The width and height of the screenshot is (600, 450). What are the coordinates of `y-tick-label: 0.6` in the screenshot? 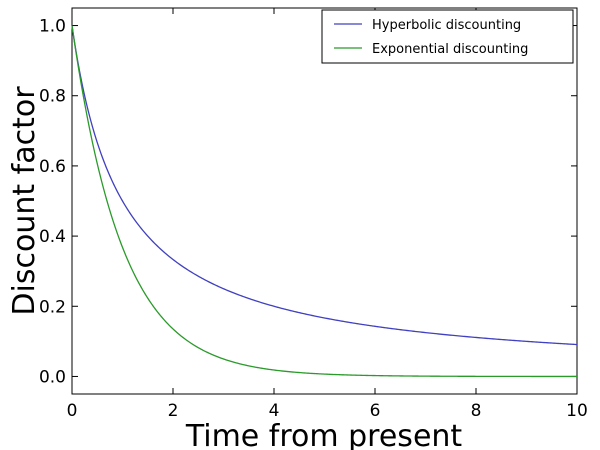 It's located at (52, 167).